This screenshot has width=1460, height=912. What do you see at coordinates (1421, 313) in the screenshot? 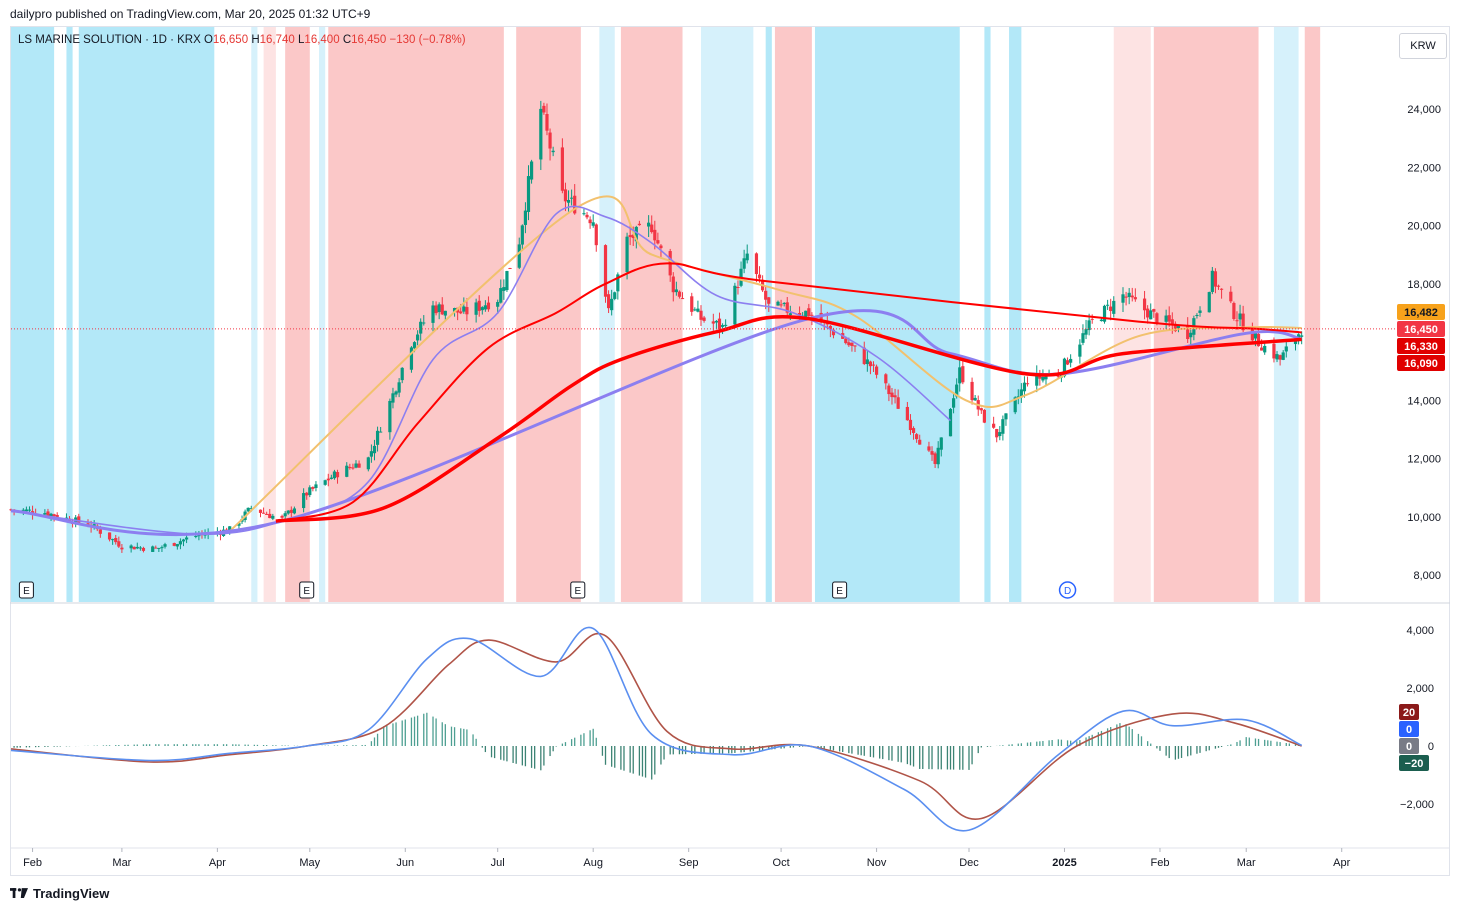
I see `price-last-value-text: 16,482` at bounding box center [1421, 313].